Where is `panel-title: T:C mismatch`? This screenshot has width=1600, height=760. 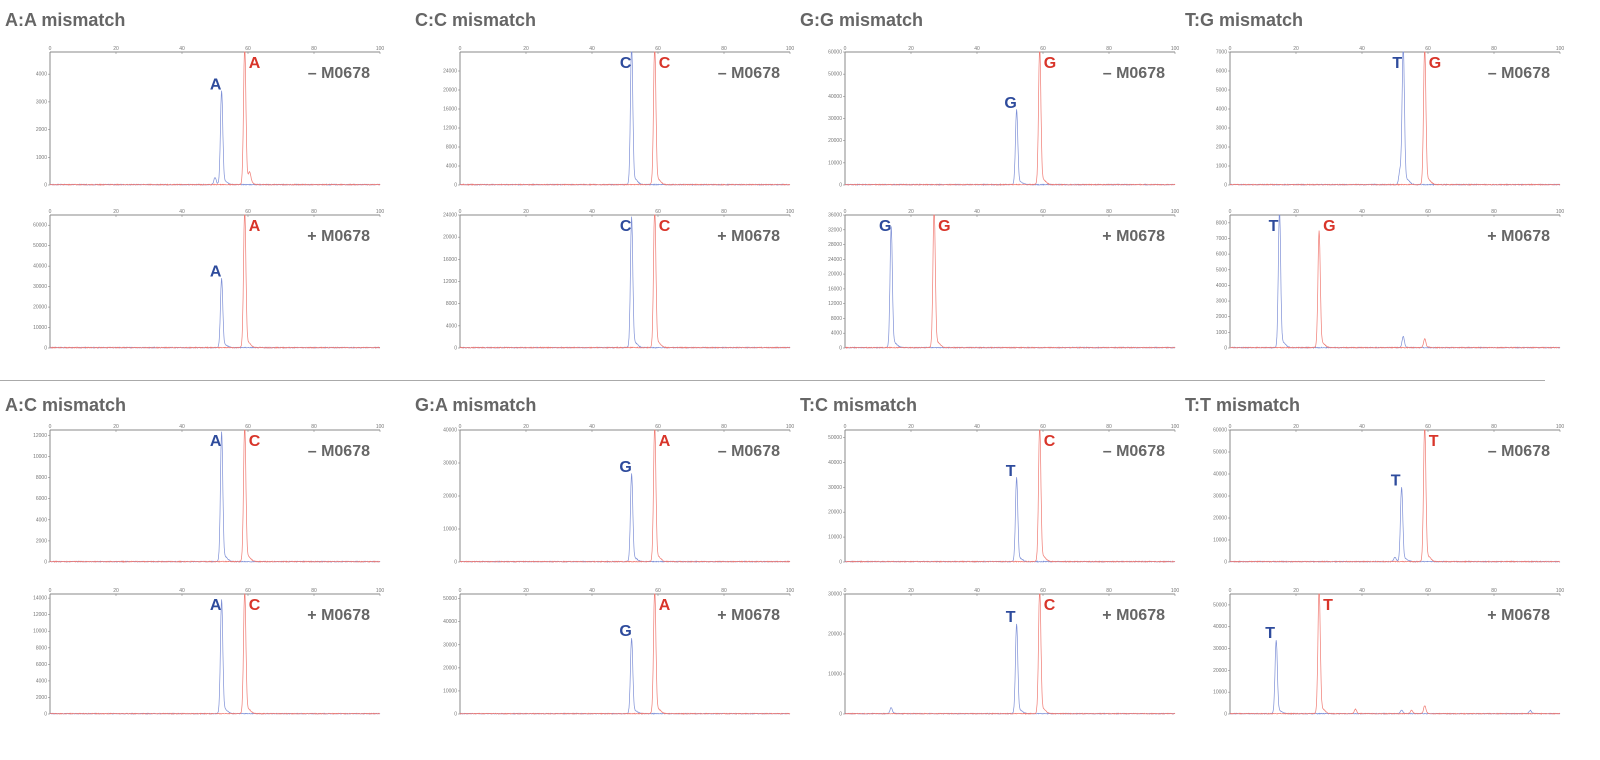
panel-title: T:C mismatch is located at coordinates (859, 405).